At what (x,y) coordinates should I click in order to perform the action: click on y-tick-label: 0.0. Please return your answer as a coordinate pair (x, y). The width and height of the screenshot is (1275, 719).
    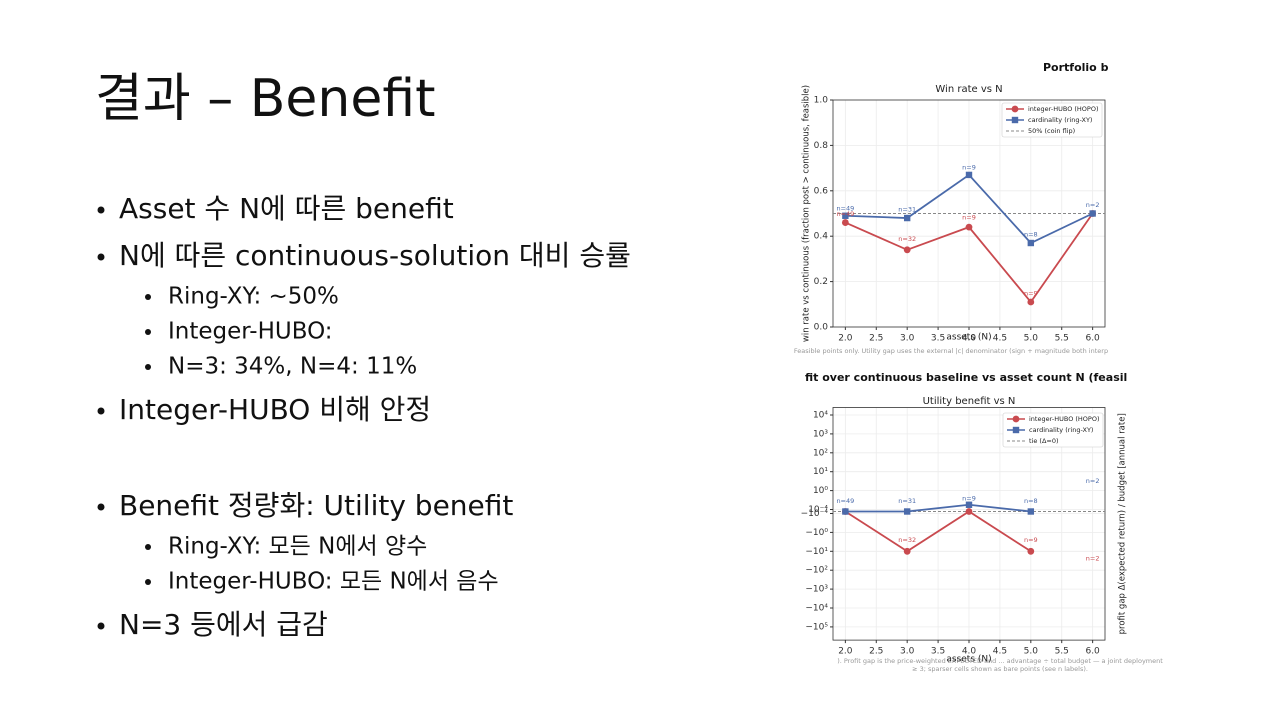
    Looking at the image, I should click on (821, 328).